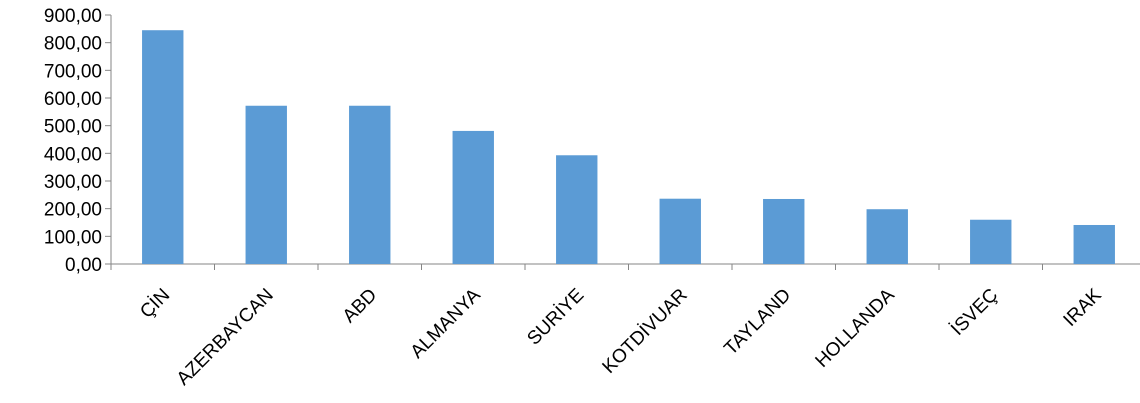  Describe the element at coordinates (83, 265) in the screenshot. I see `y-tick-label: 0,00` at that location.